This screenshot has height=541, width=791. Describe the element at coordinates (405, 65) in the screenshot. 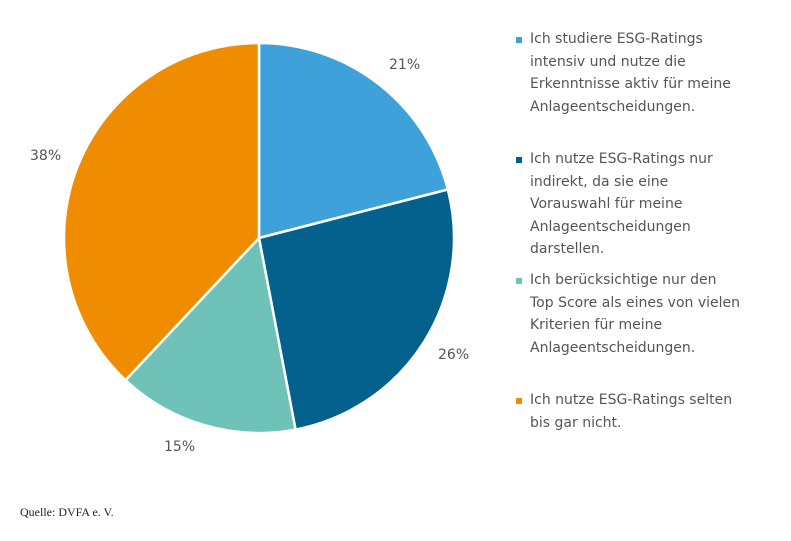

I see `slice-label-1: 21%` at that location.